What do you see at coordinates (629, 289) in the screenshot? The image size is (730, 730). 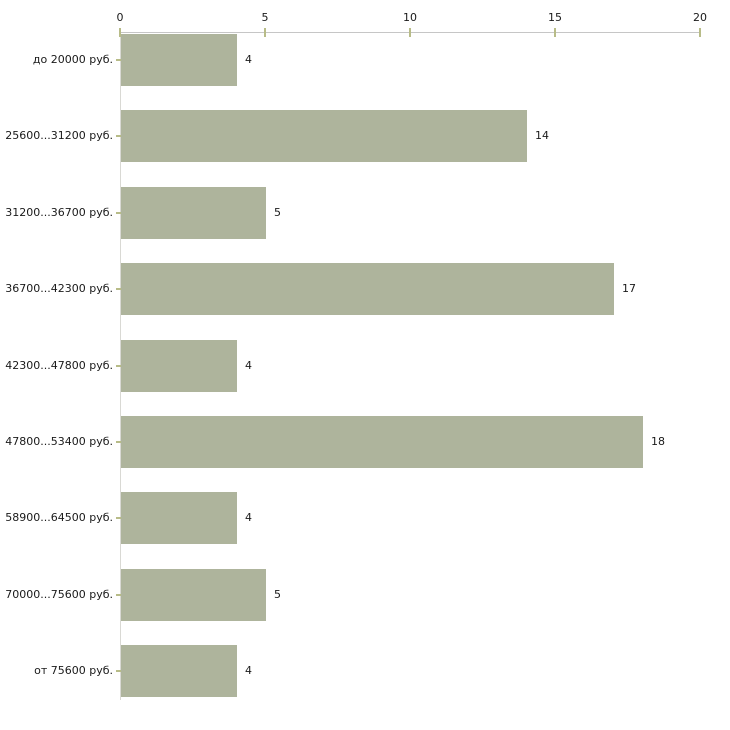 I see `bar-value-label: 17` at bounding box center [629, 289].